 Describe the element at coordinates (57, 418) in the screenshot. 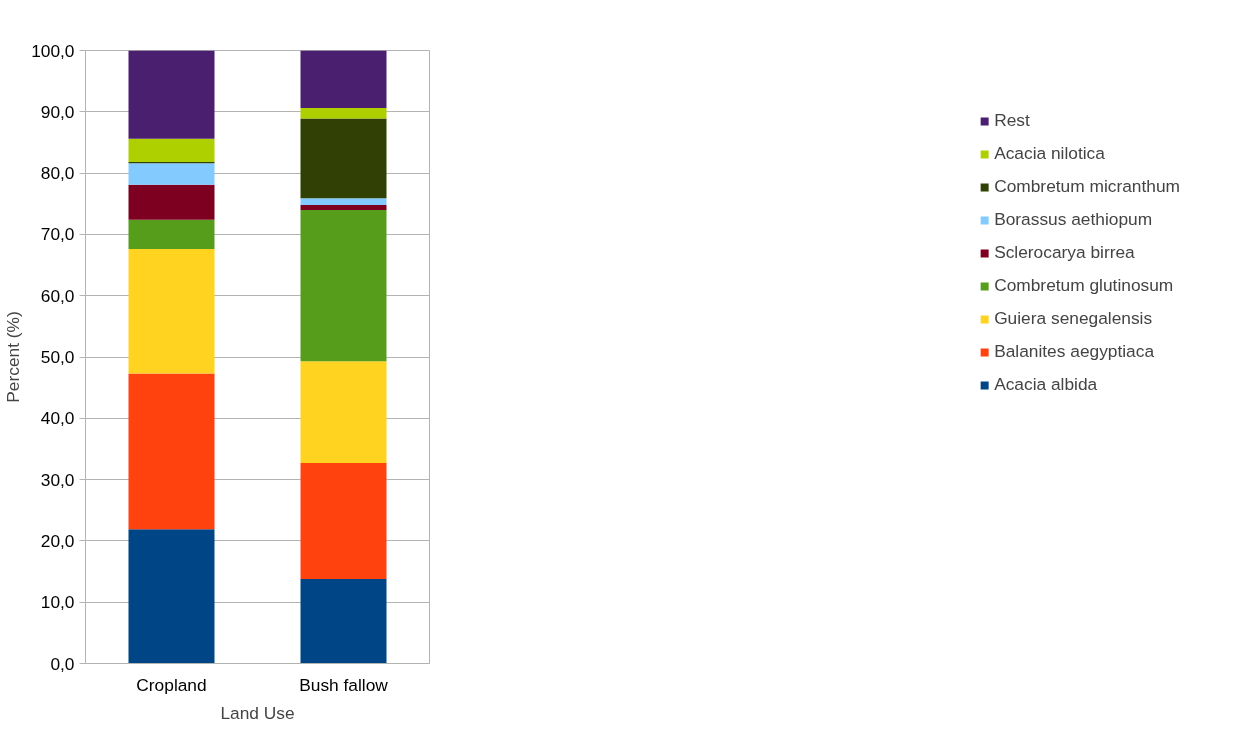

I see `y-tick-label: 40,0` at that location.